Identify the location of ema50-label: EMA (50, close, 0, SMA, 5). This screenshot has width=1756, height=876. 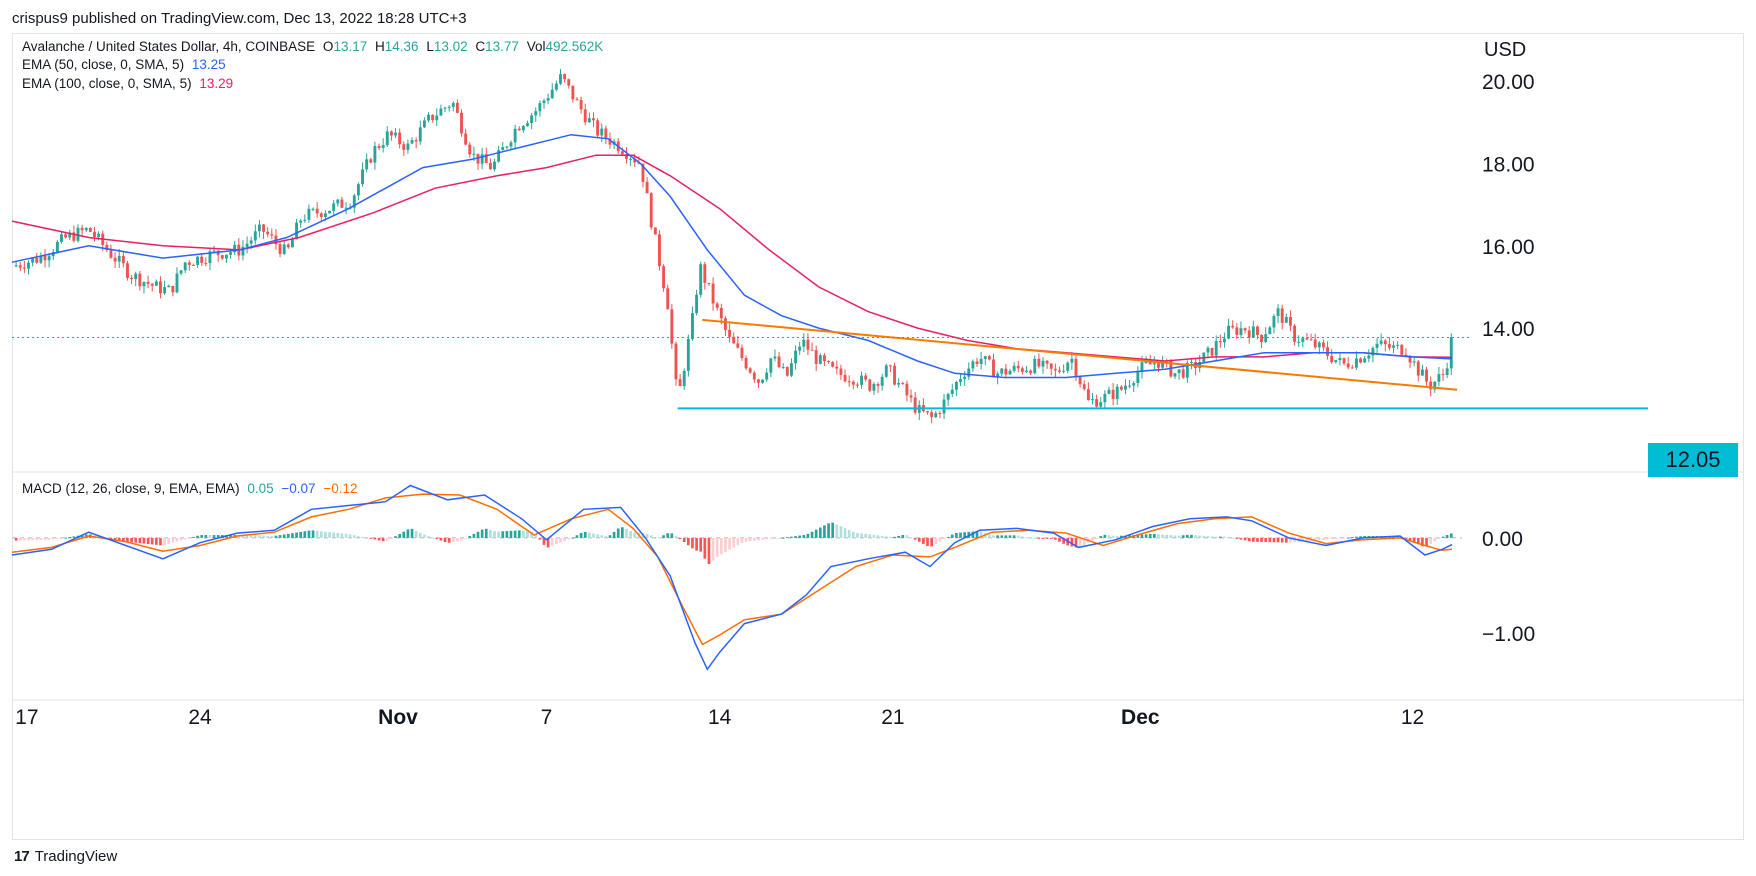
(103, 64).